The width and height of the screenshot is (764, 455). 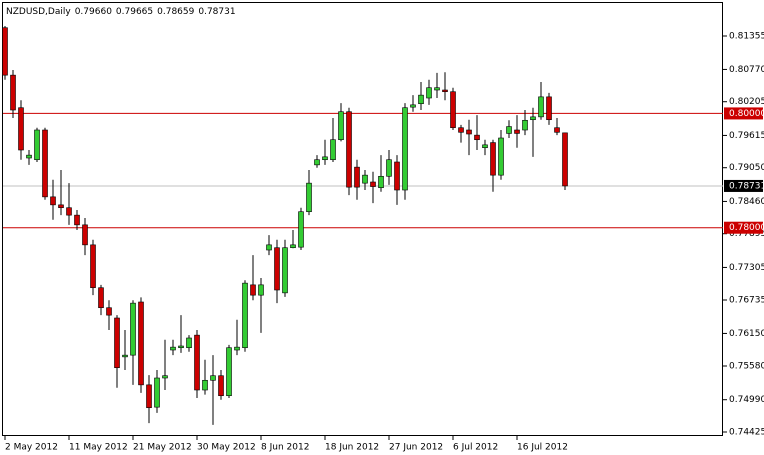 I want to click on y-tick-label: 0.79050, so click(x=746, y=168).